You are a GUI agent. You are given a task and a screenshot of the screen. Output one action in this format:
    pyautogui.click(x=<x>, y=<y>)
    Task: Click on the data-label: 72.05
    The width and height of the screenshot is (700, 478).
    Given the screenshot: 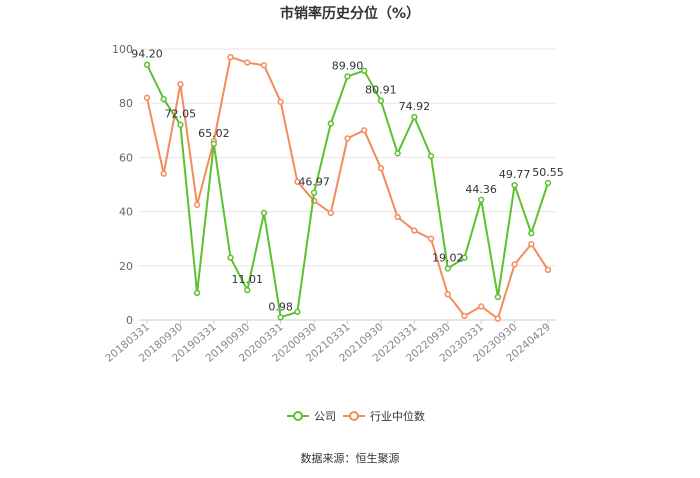 What is the action you would take?
    pyautogui.click(x=181, y=114)
    